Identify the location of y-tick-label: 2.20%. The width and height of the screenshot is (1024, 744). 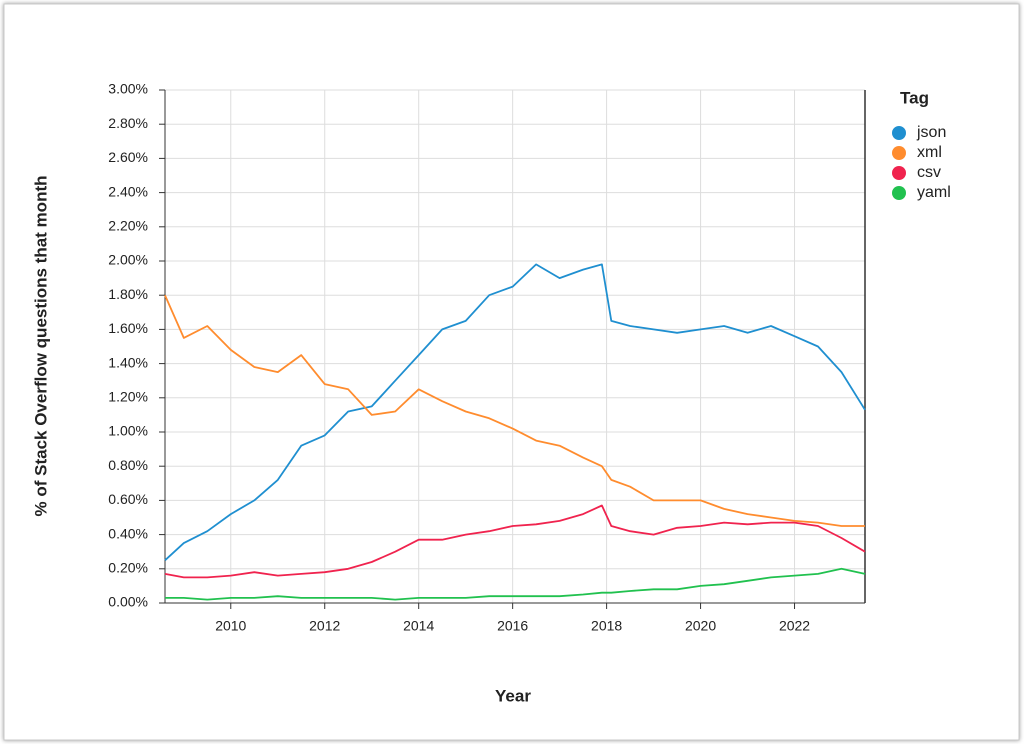
(128, 226).